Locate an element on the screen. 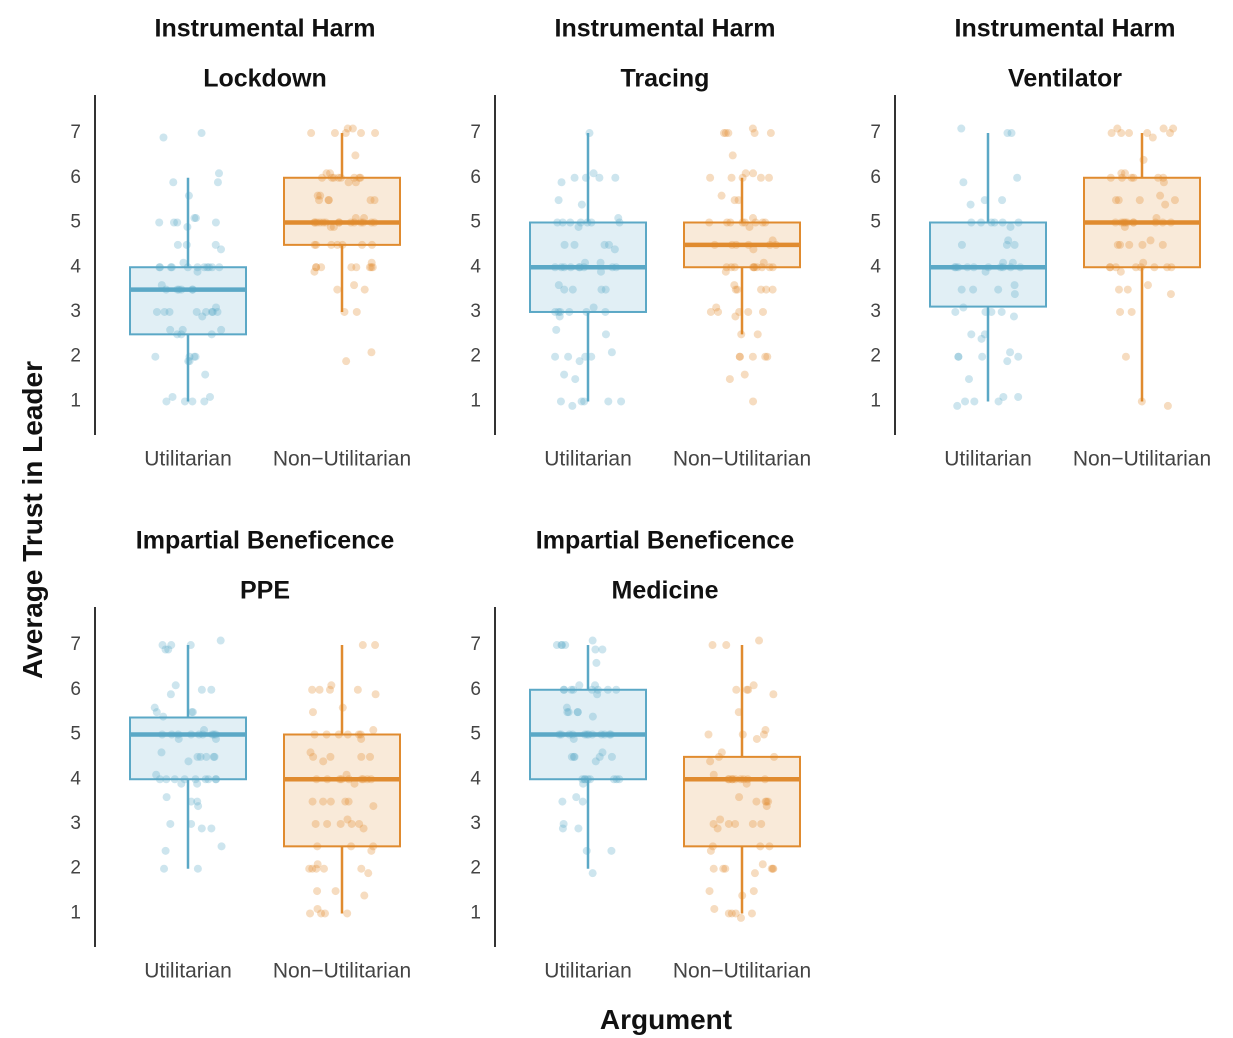 Image resolution: width=1233 pixels, height=1038 pixels. panel-title-line1: Instrumental Harm is located at coordinates (665, 29).